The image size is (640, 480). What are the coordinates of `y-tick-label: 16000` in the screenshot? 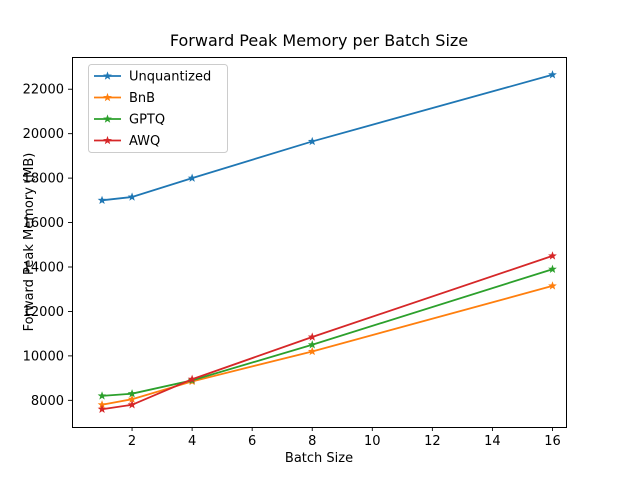 It's located at (43, 223).